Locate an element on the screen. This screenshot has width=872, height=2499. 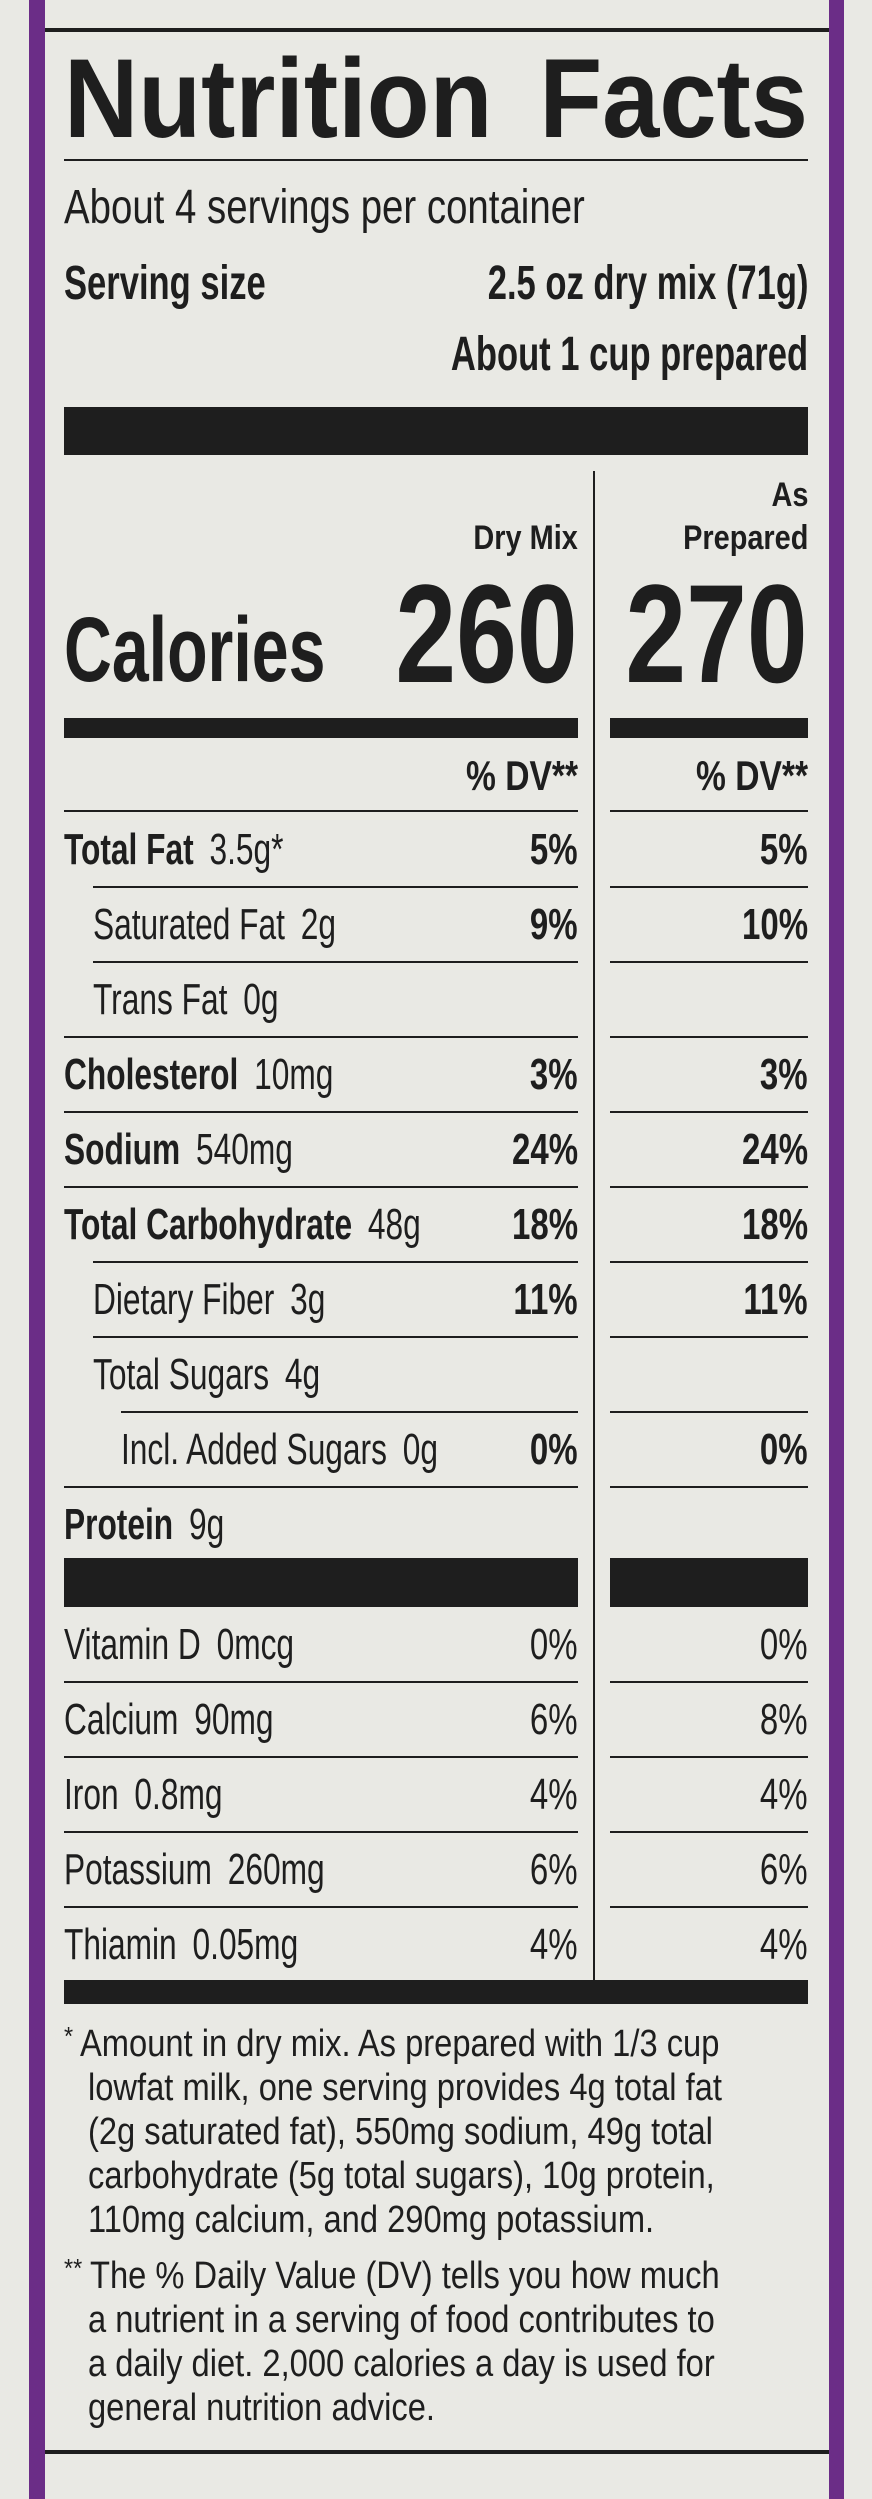
dv-value: 3% is located at coordinates (784, 1074).